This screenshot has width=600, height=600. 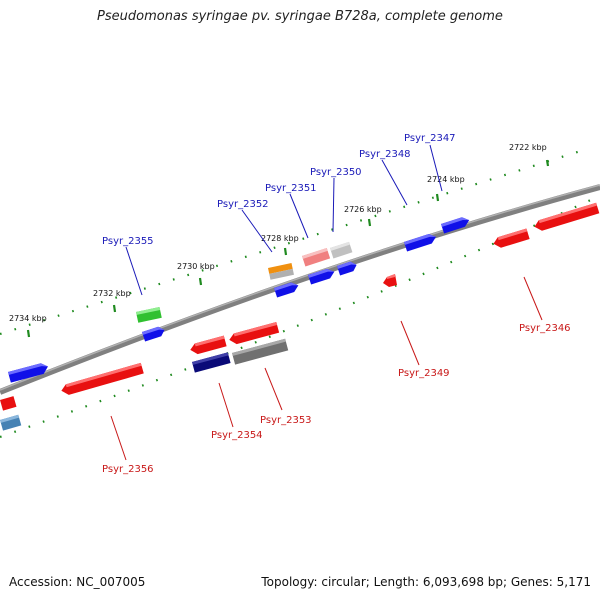 I want to click on accession-text: Accession: NC_007005, so click(x=77, y=582).